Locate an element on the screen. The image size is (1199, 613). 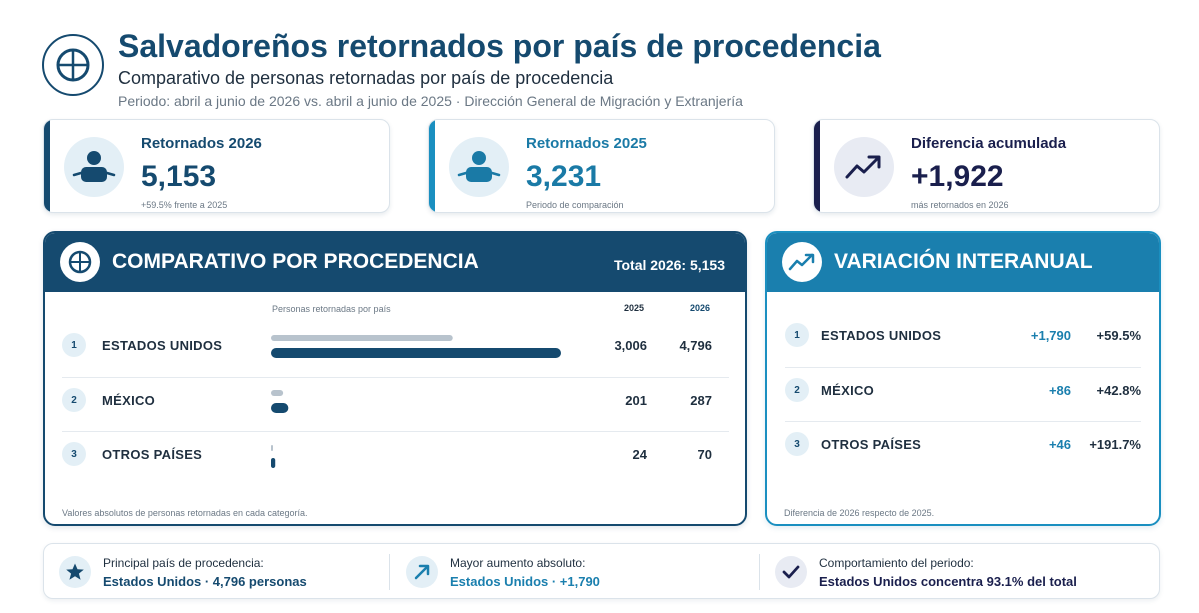
variation-footnote: Diferencia de 2026 respecto de 2025. is located at coordinates (859, 513).